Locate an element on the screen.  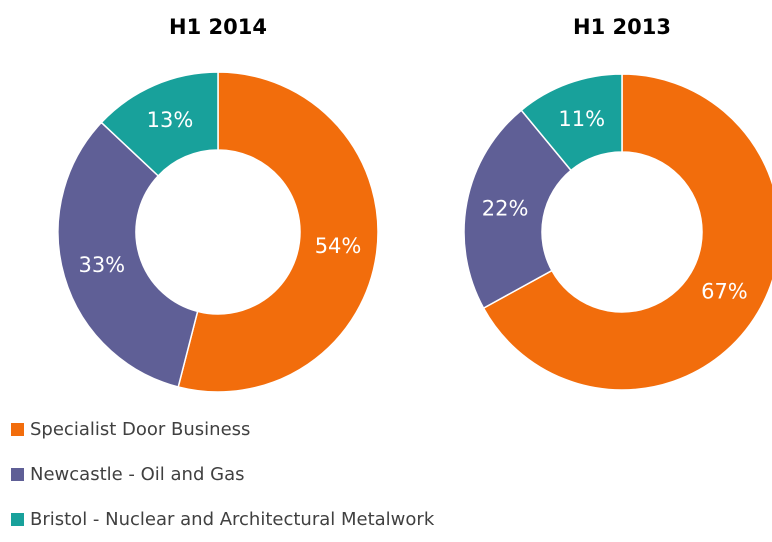
value-label: 67% is located at coordinates (724, 292).